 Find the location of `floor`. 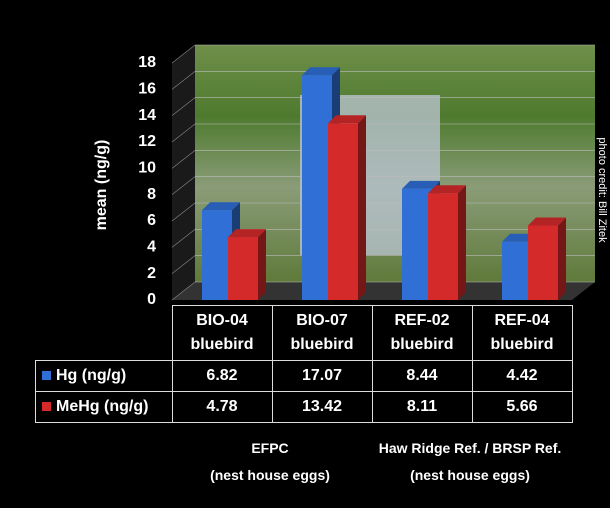

floor is located at coordinates (383, 291).